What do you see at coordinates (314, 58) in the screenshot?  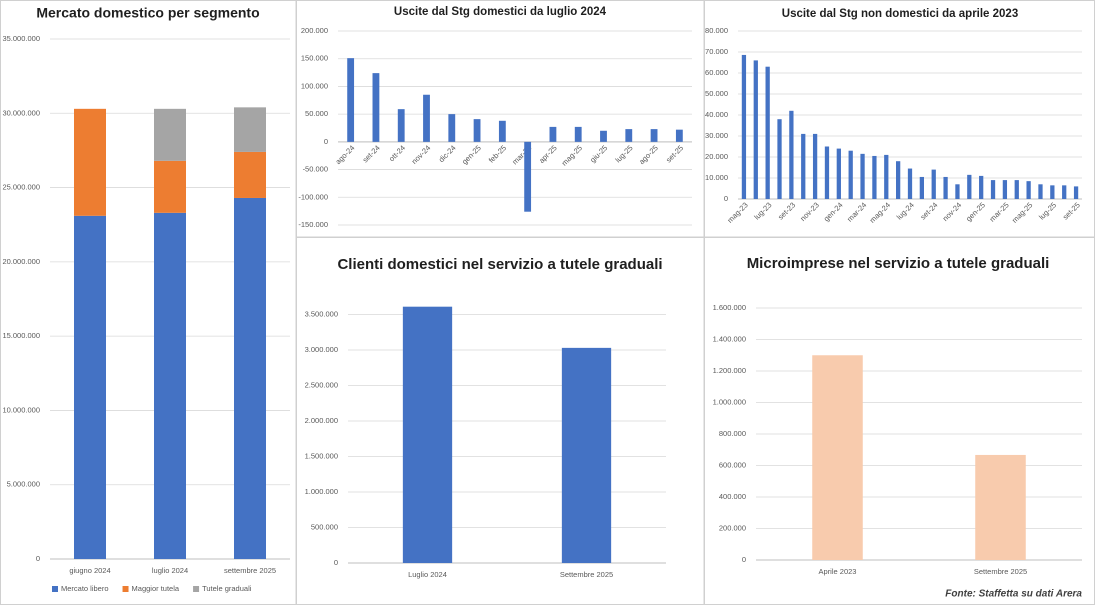 I see `y-tick-label: 150.000` at bounding box center [314, 58].